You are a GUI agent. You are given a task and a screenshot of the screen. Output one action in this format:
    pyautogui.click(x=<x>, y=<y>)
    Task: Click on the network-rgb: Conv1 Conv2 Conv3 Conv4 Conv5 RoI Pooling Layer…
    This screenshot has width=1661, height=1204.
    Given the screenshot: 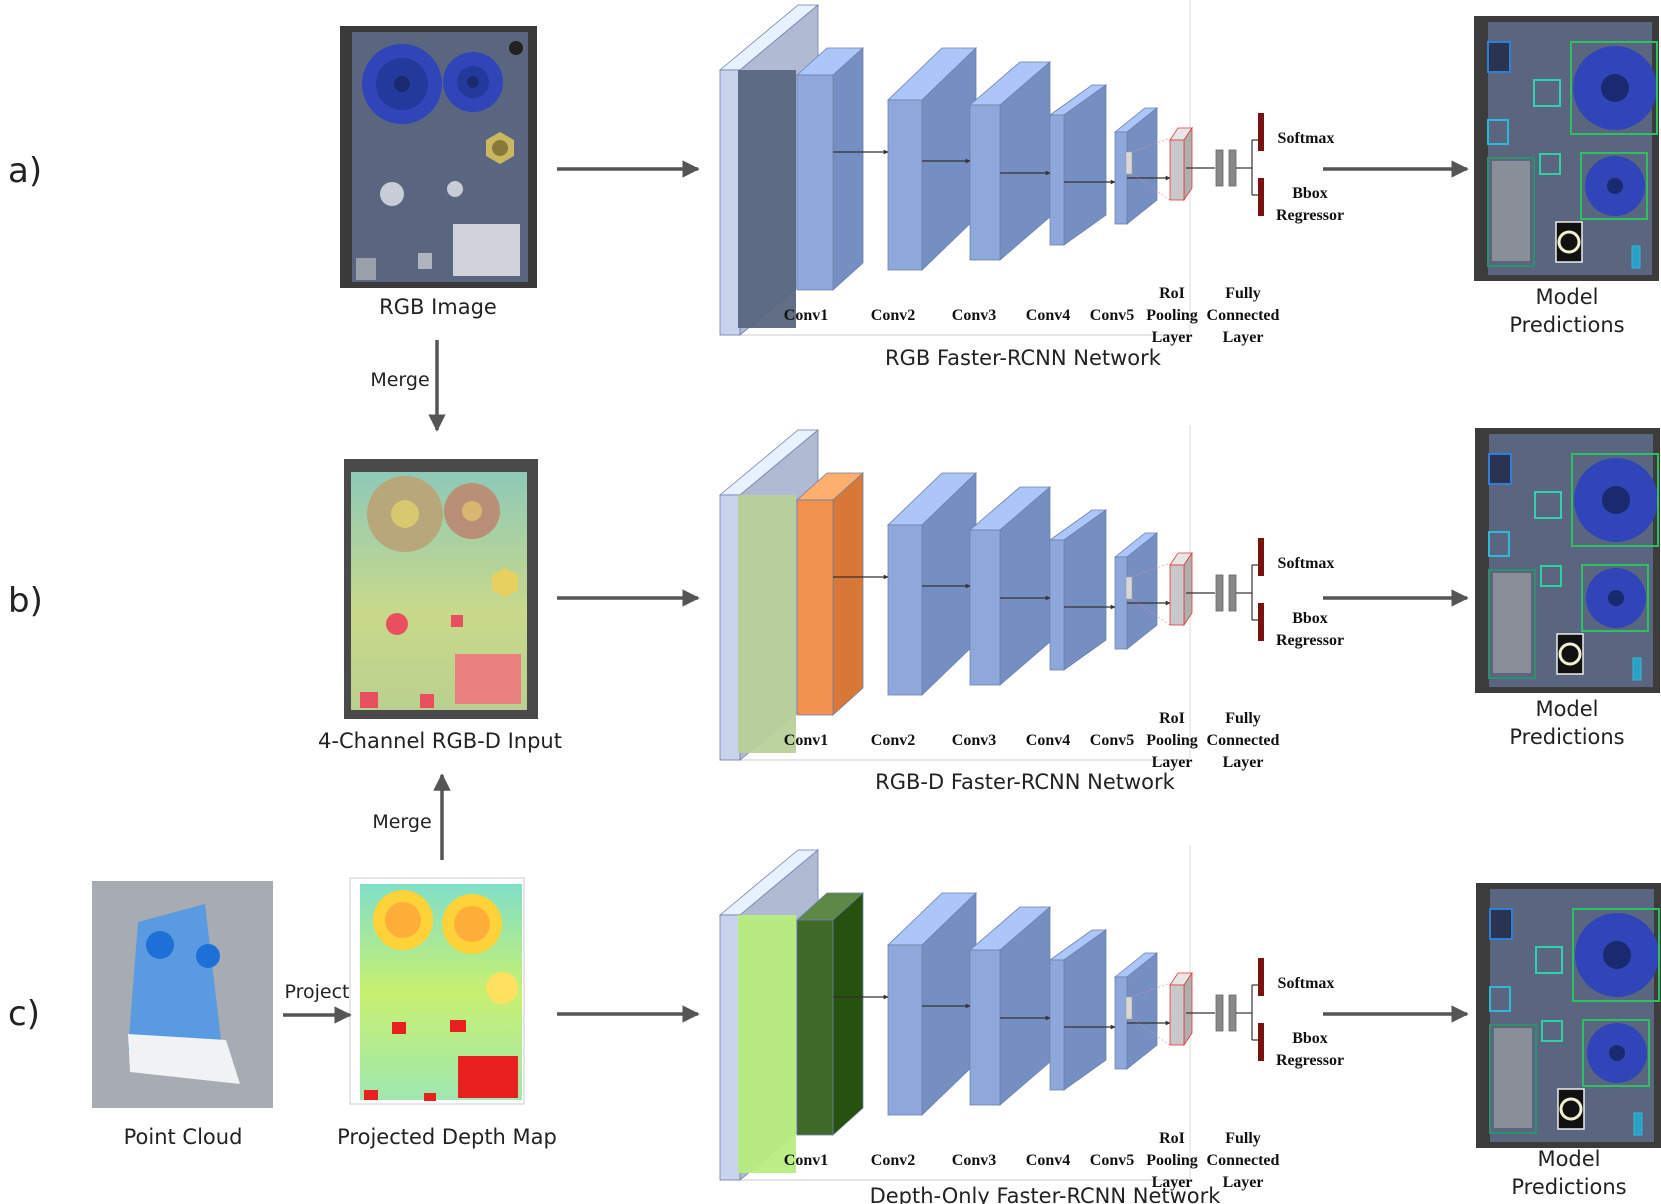 What is the action you would take?
    pyautogui.click(x=1031, y=173)
    